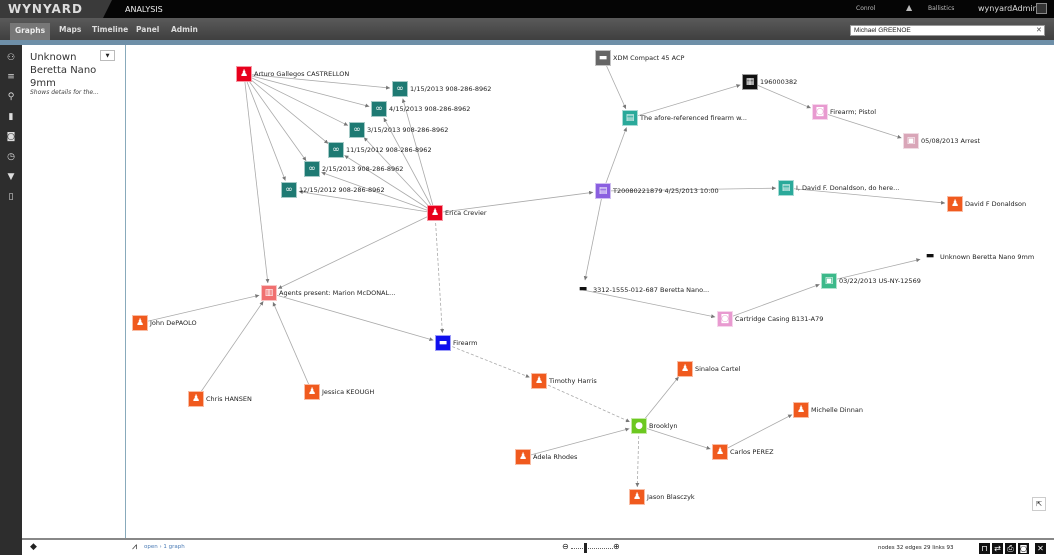 The width and height of the screenshot is (1054, 555). What do you see at coordinates (947, 30) in the screenshot?
I see `search-input` at bounding box center [947, 30].